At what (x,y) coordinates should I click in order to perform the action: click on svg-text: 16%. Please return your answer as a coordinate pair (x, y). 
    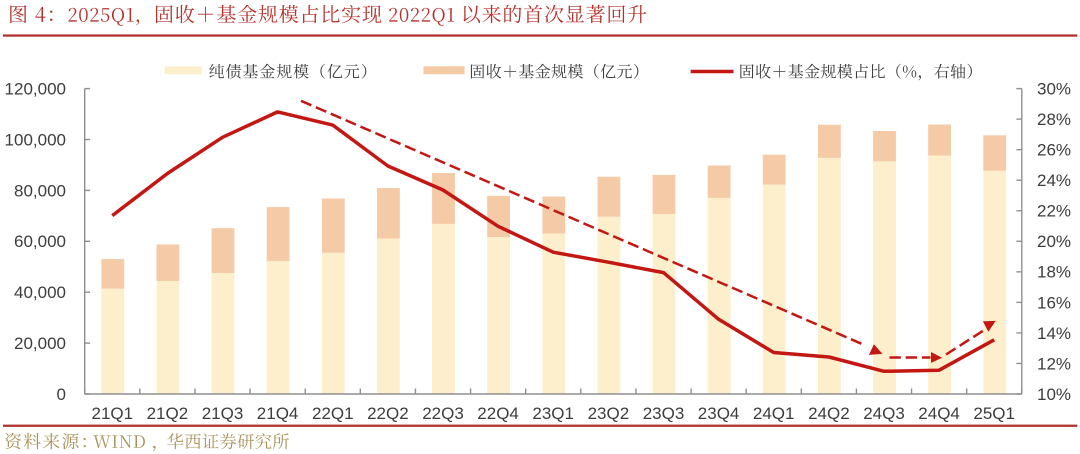
    Looking at the image, I should click on (1054, 302).